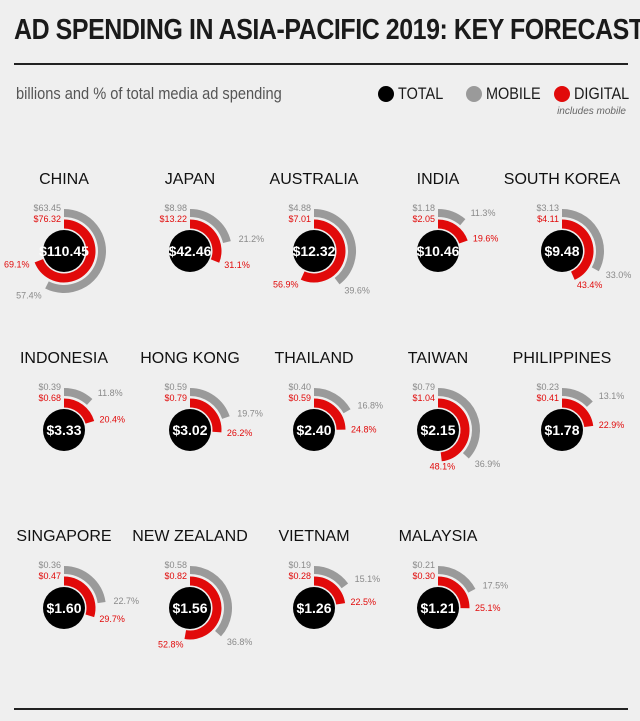  What do you see at coordinates (113, 420) in the screenshot?
I see `digital-pct: 20.4%` at bounding box center [113, 420].